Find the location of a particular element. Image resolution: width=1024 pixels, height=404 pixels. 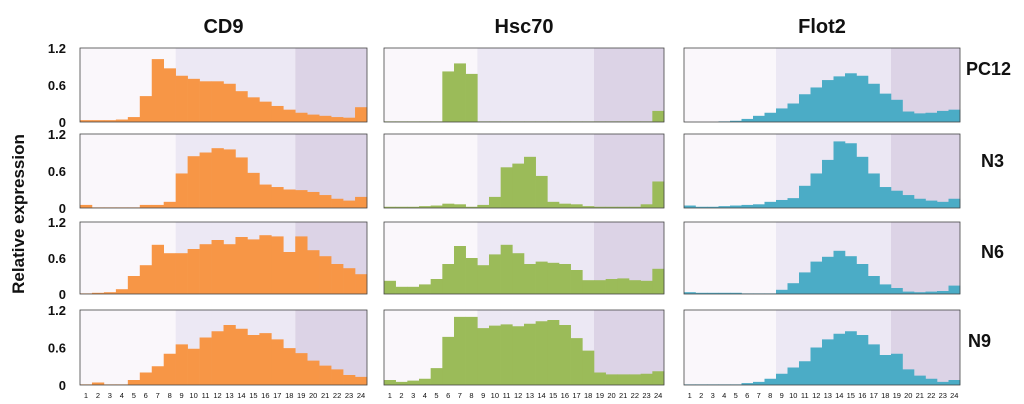

x-tick-label: 22 is located at coordinates (931, 395).